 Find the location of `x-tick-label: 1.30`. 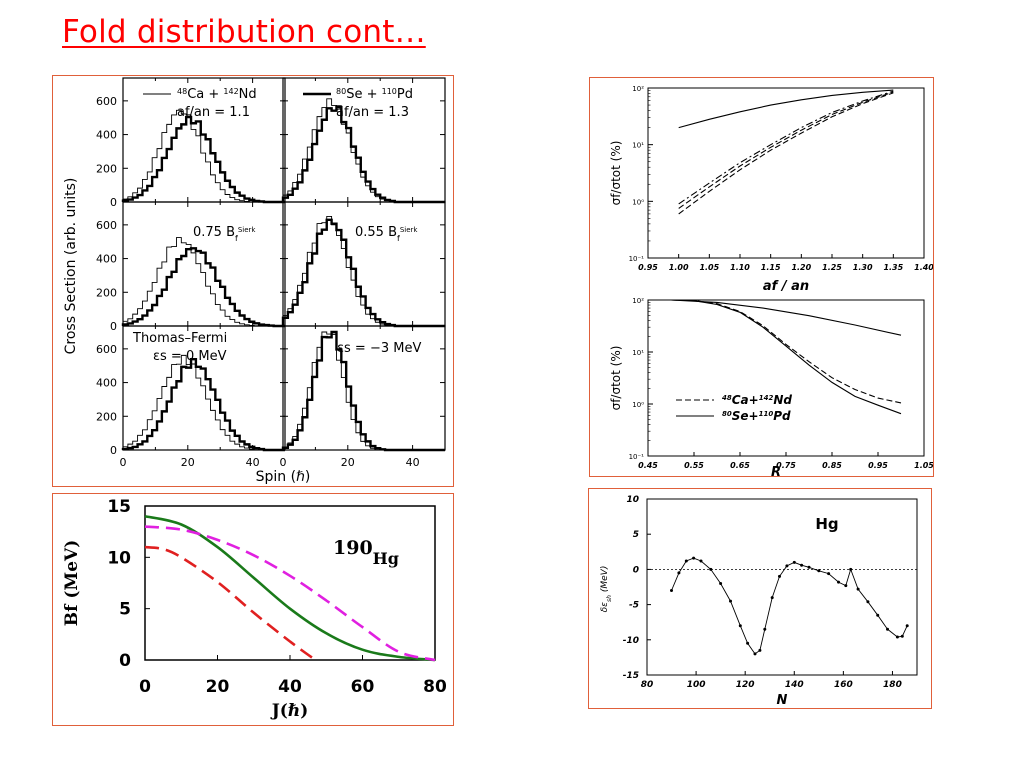

x-tick-label: 1.30 is located at coordinates (863, 267).